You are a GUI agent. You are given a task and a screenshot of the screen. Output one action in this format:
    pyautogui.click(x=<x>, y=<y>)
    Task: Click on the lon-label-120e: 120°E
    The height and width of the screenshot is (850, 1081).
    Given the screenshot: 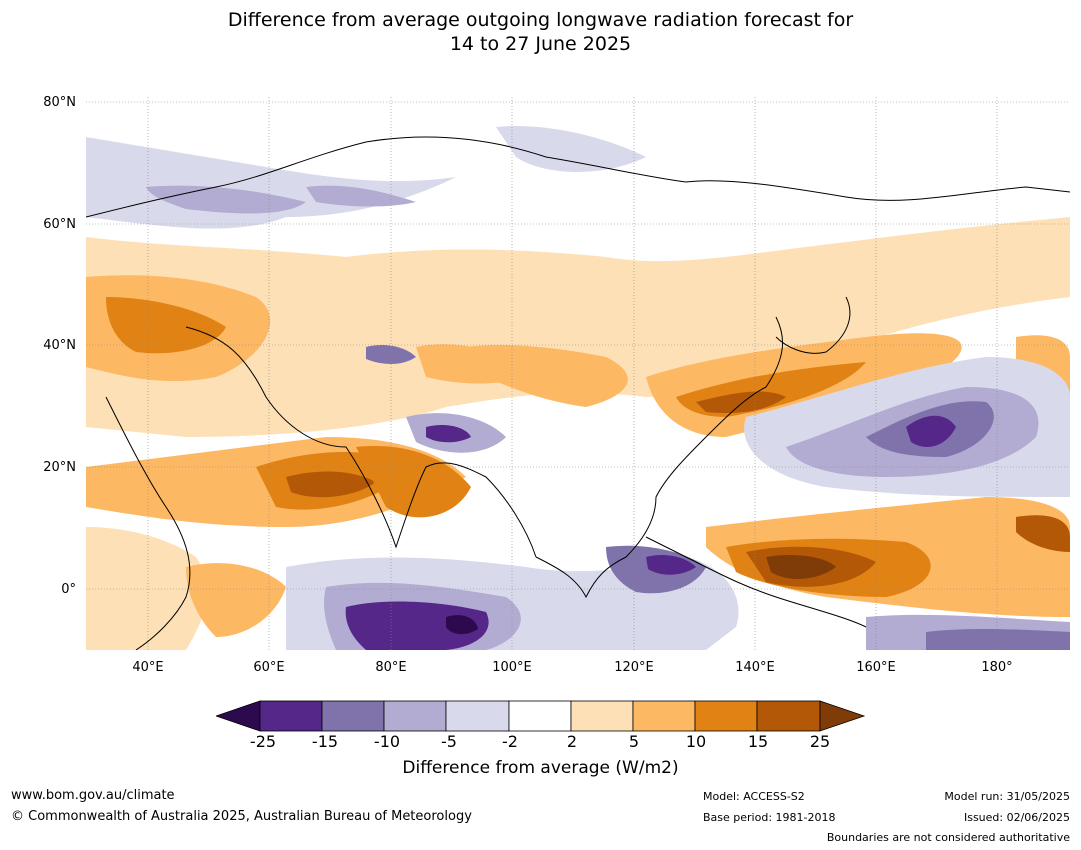 What is the action you would take?
    pyautogui.click(x=634, y=667)
    